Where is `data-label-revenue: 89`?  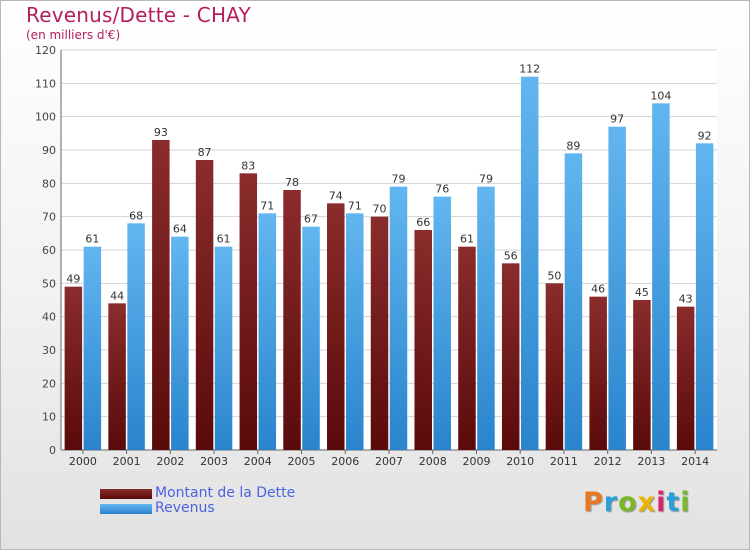
data-label-revenue: 89 is located at coordinates (573, 145).